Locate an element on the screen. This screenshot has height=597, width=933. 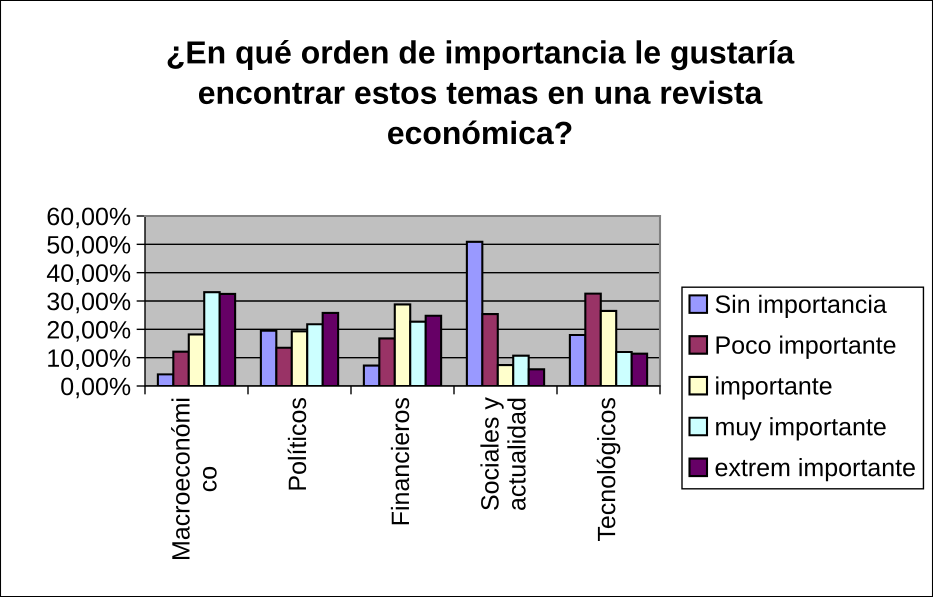
legend-label: Poco importante is located at coordinates (806, 347).